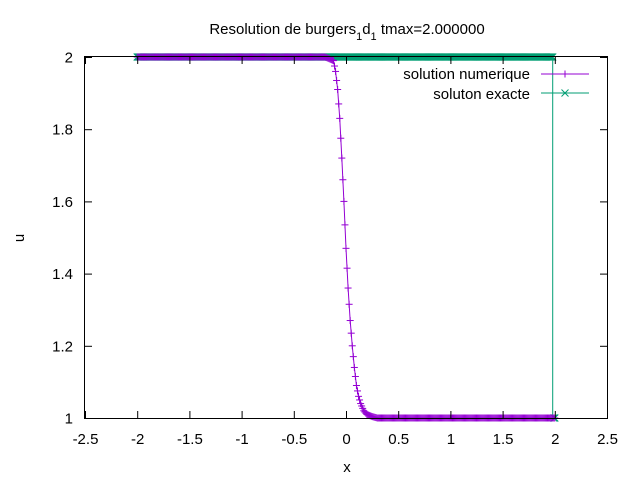  I want to click on chart-title: Resolution de burgers1d1 tmax=2.000000, so click(346, 32).